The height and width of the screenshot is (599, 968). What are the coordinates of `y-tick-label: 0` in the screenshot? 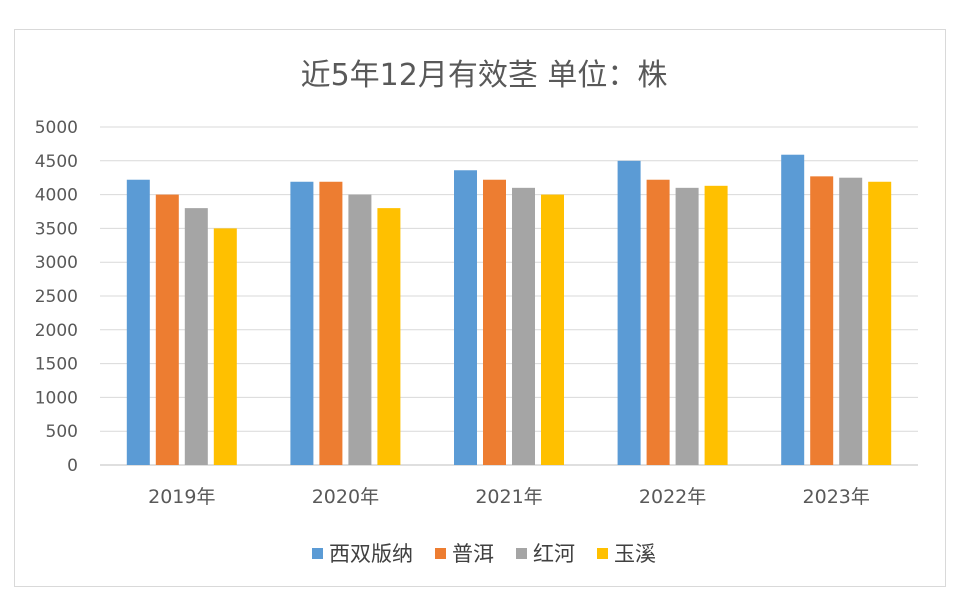 It's located at (72, 466).